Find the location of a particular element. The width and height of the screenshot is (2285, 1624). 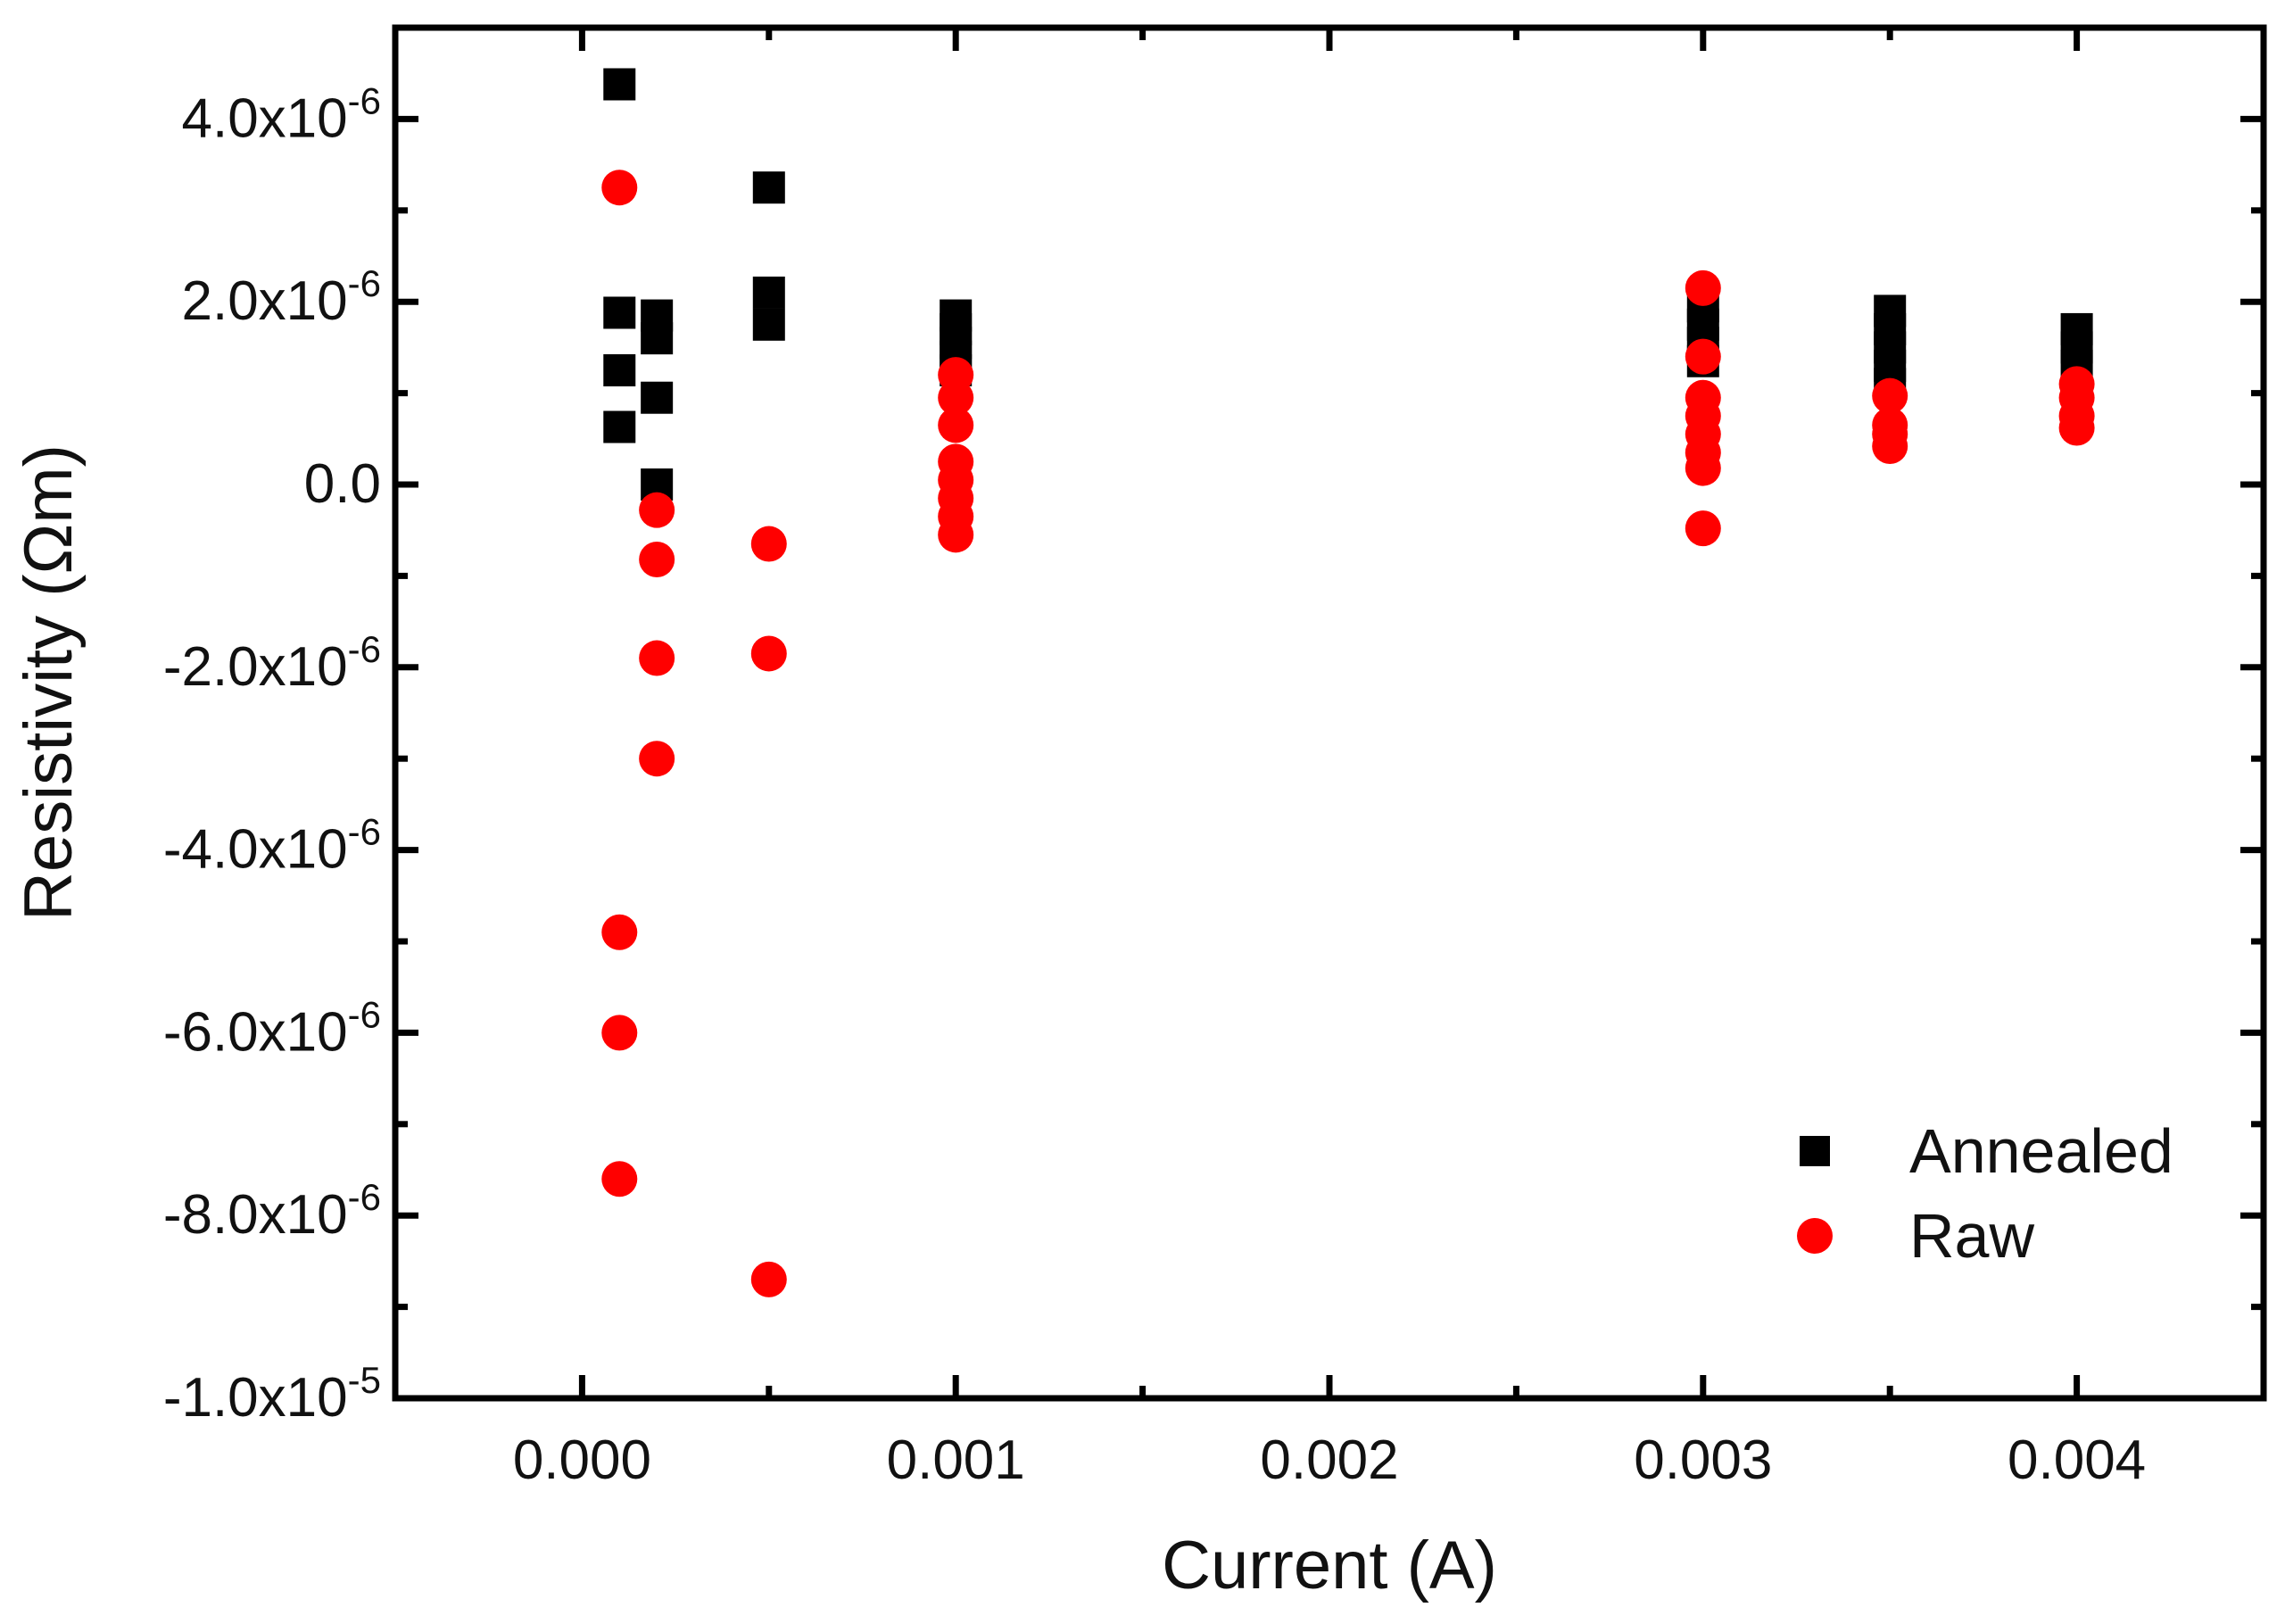

legend-marker-annealed is located at coordinates (1815, 1151).